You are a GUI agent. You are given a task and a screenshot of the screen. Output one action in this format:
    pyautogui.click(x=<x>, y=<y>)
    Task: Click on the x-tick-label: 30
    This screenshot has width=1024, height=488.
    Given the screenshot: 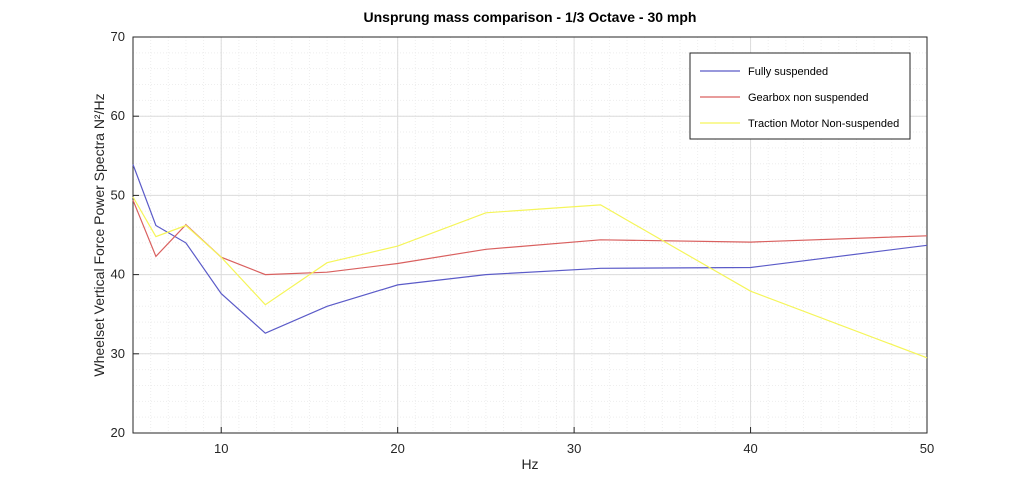 What is the action you would take?
    pyautogui.click(x=574, y=448)
    